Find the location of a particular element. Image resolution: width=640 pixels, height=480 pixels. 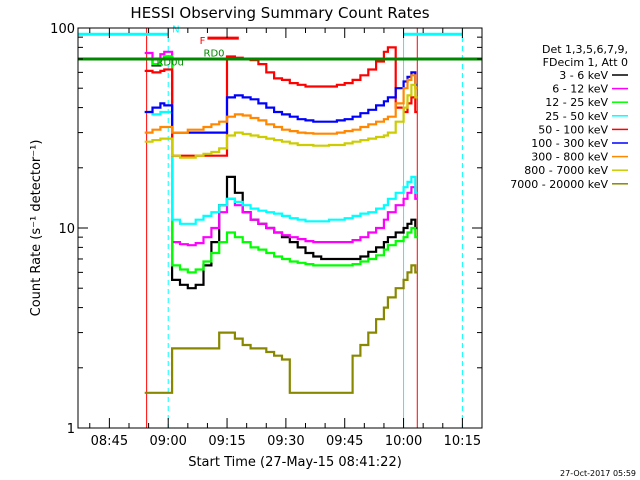

legend-header-line-1: Det 1,3,5,6,7,9, is located at coordinates (585, 49).